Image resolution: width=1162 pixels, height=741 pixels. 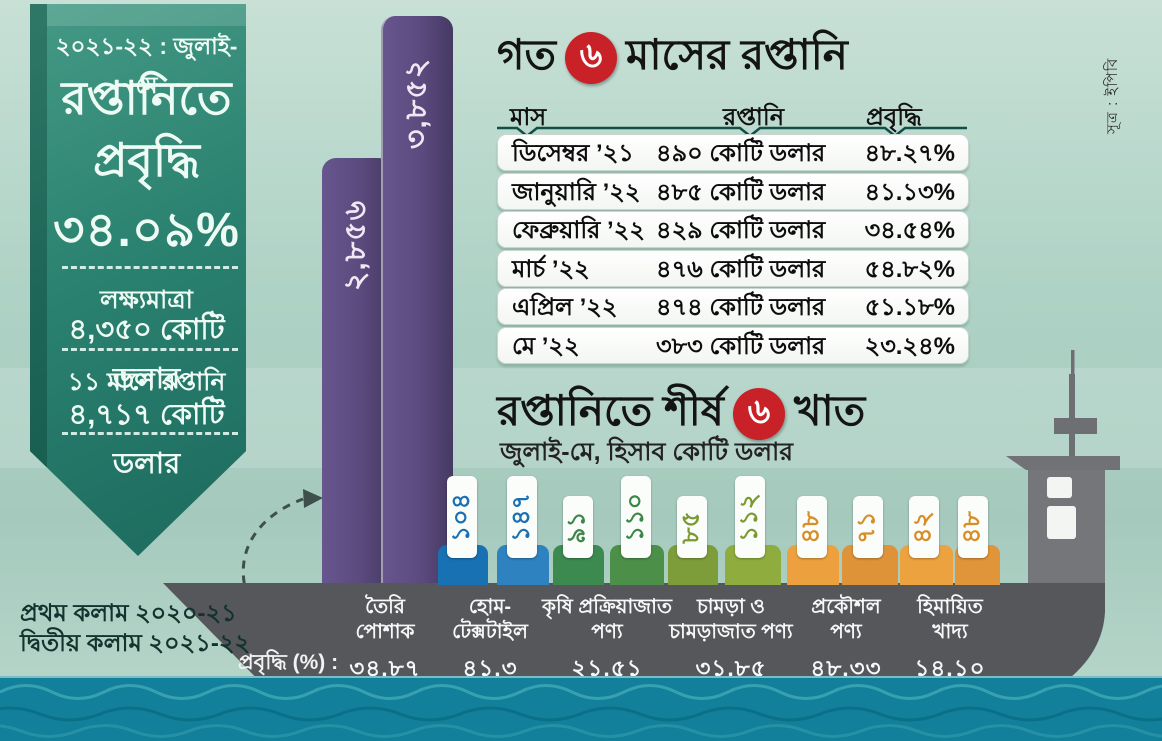 I want to click on mast-tip, so click(x=1073, y=365).